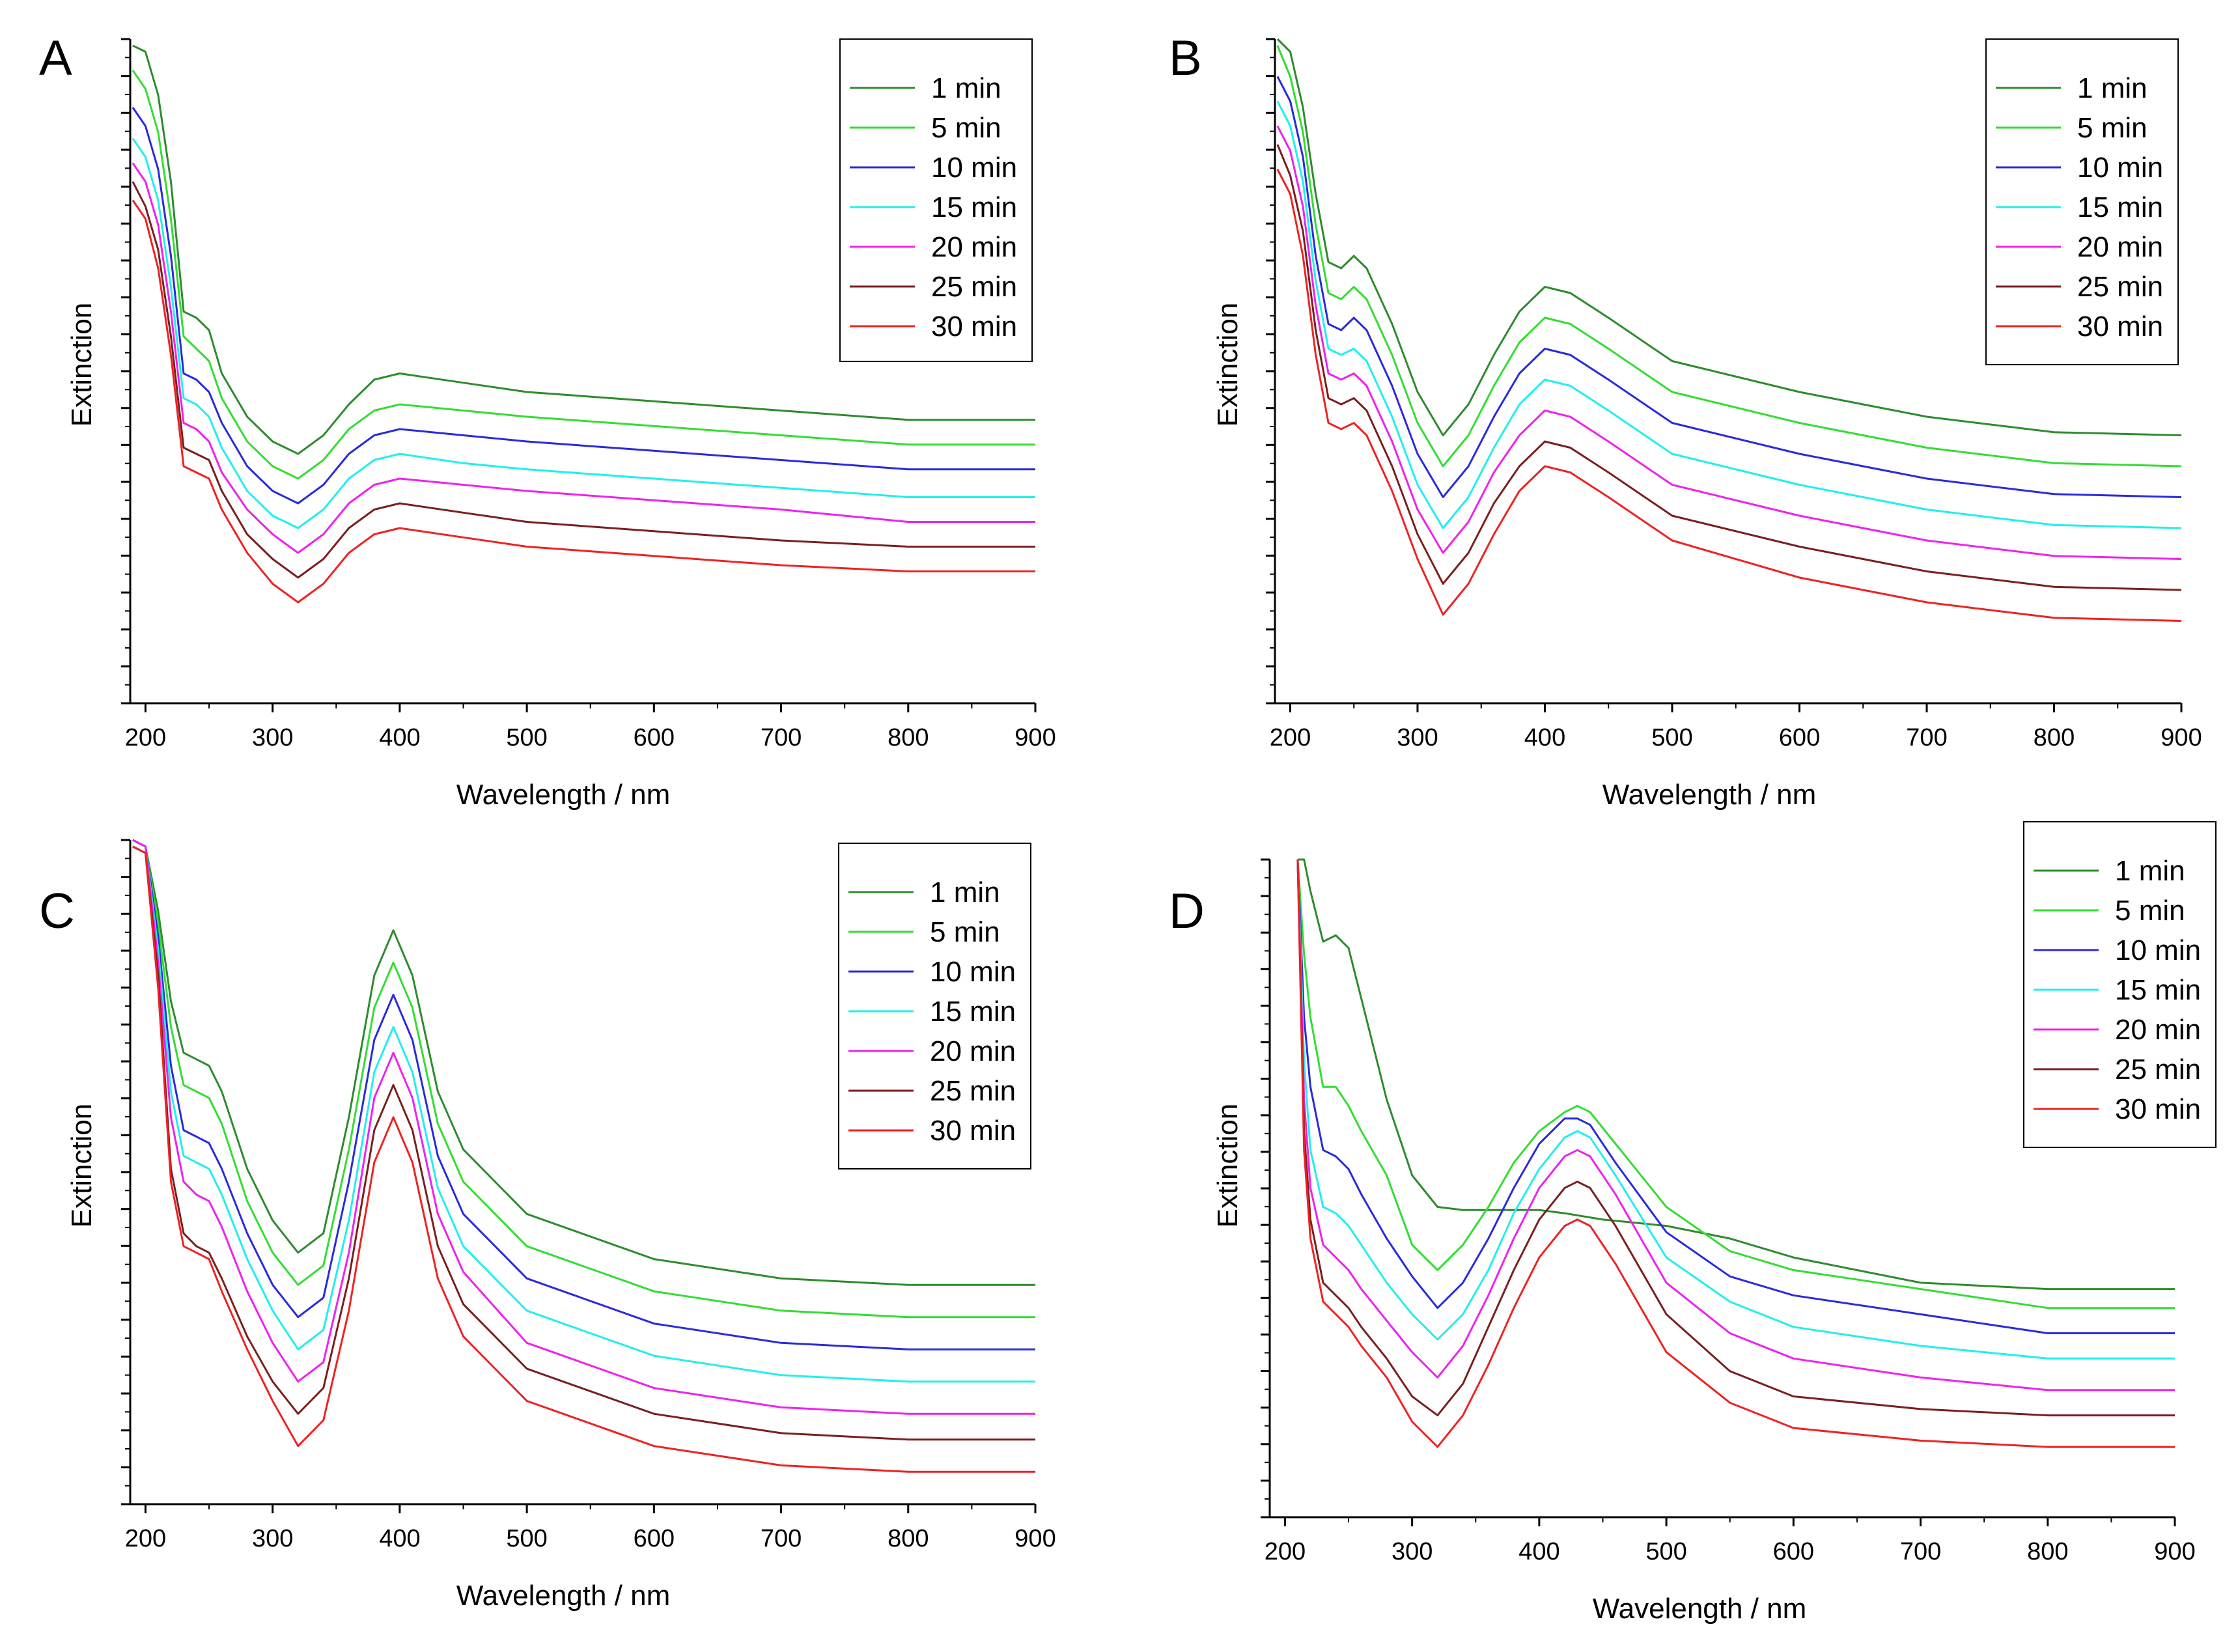  Describe the element at coordinates (965, 932) in the screenshot. I see `panel-c-legend-label: 5 min` at that location.